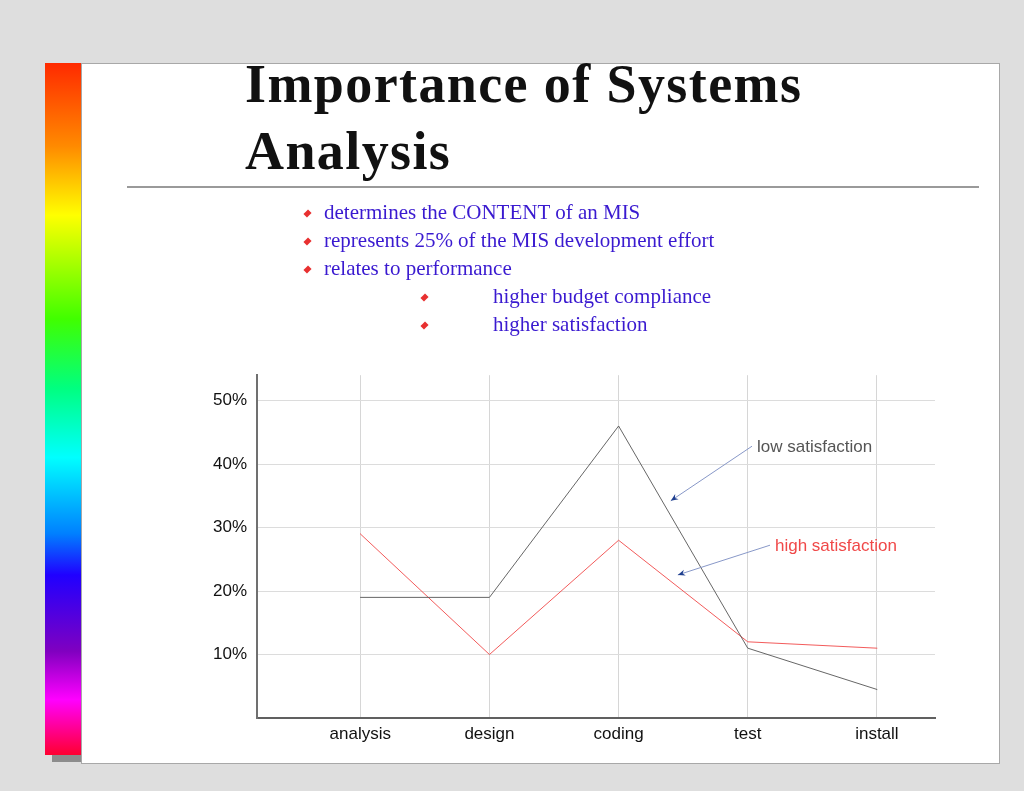 Image resolution: width=1024 pixels, height=791 pixels. I want to click on text: high satisfaction, so click(836, 546).